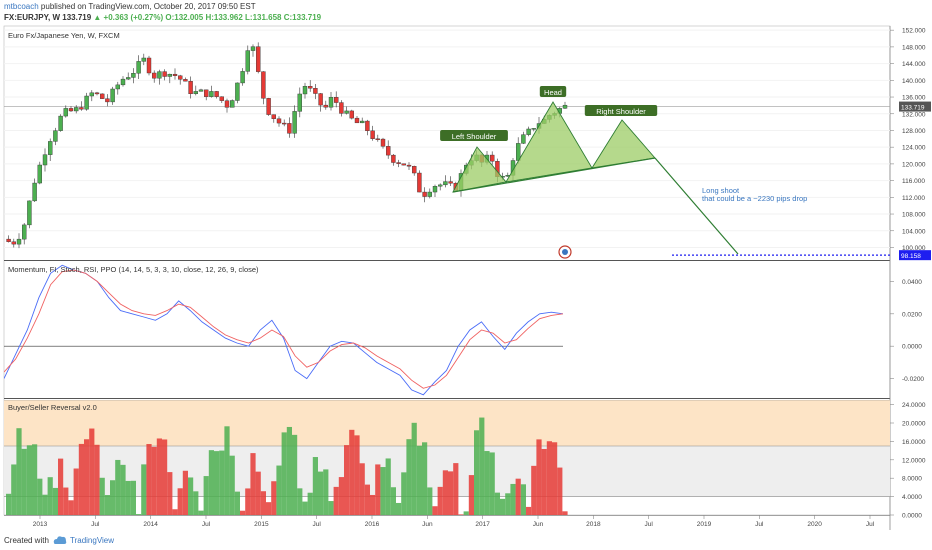  What do you see at coordinates (913, 379) in the screenshot?
I see `momentum-tick-label: -0.0200` at bounding box center [913, 379].